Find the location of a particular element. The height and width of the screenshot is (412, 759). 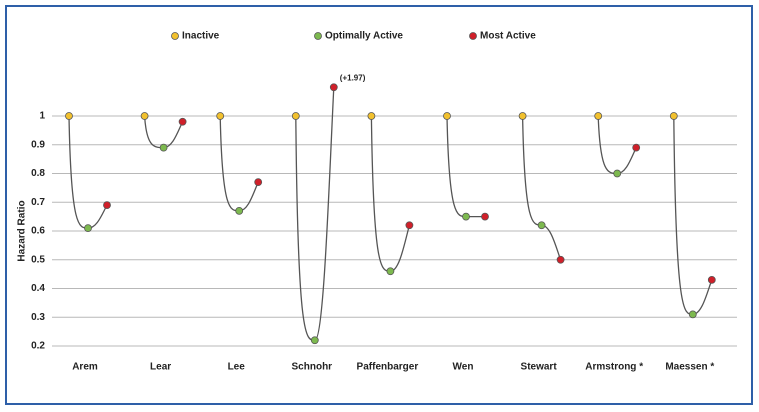

x-tick-label: Armstrong * is located at coordinates (614, 367).